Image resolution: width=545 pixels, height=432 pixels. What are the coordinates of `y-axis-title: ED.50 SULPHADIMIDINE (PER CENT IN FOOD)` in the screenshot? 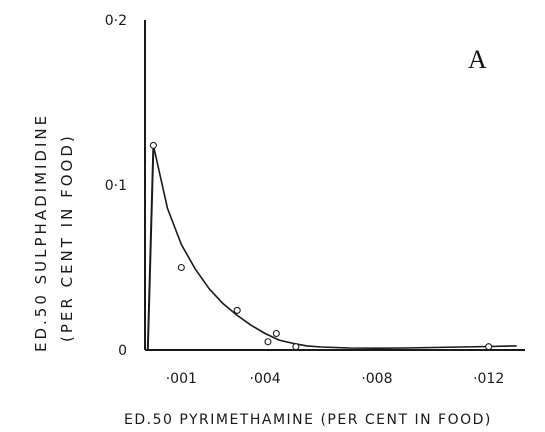 It's located at (54, 232).